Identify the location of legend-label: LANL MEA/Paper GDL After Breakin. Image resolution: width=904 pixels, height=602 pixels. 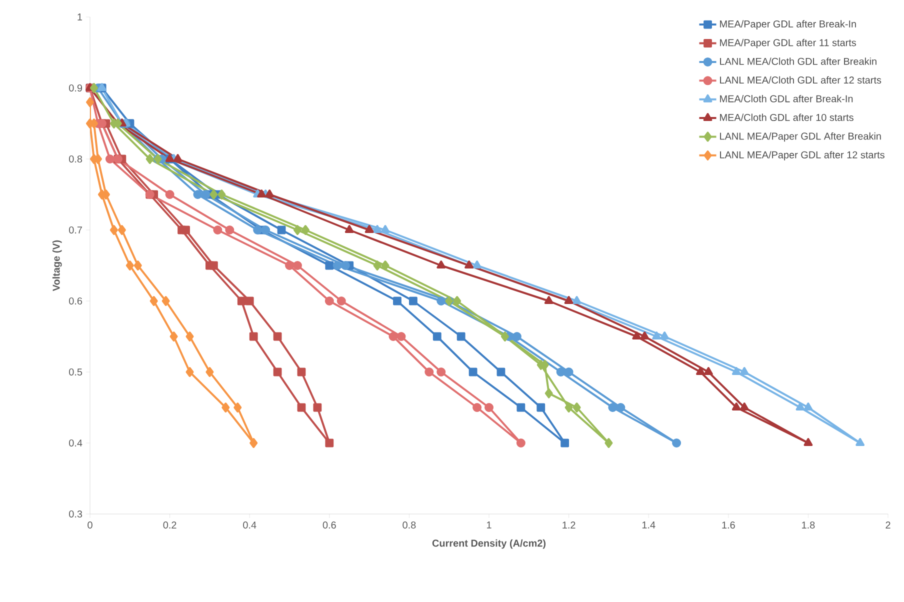
(800, 137).